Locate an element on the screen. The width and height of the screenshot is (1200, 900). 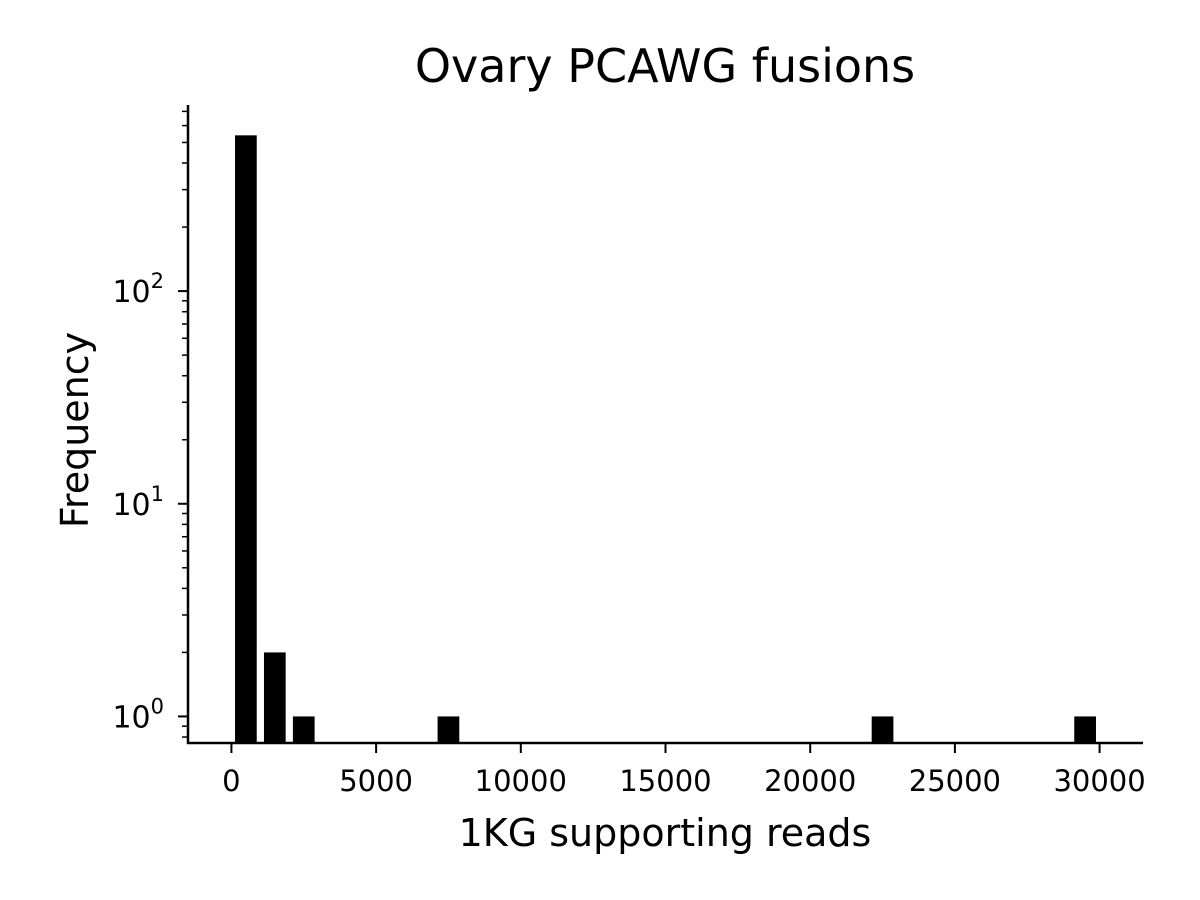
x-tick-label-4: 20000 is located at coordinates (810, 781).